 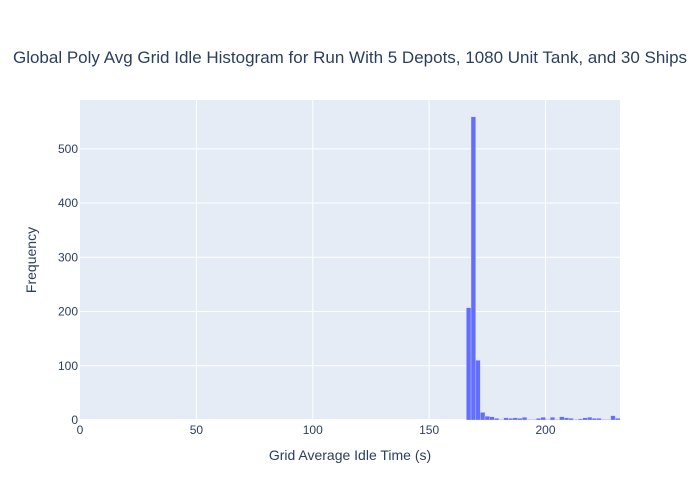 I want to click on y-axis-ticks: 0 100 200 300 400 500, so click(x=68, y=284).